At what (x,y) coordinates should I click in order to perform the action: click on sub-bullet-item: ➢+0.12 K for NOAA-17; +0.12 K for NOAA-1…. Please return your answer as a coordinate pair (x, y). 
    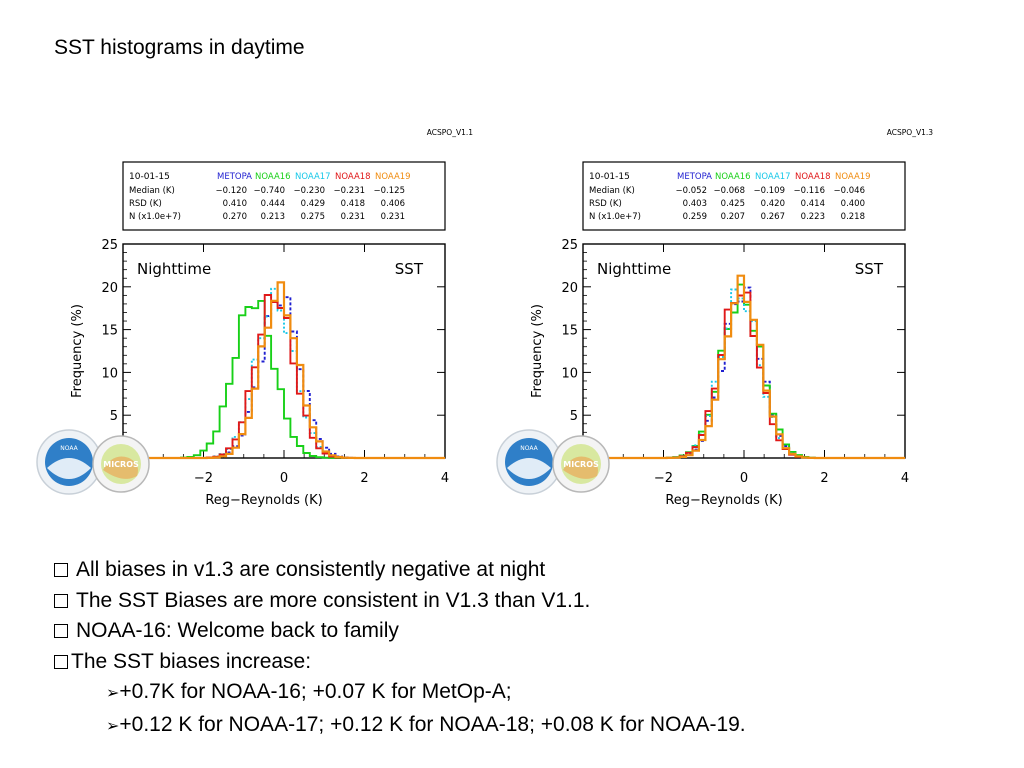
    Looking at the image, I should click on (524, 726).